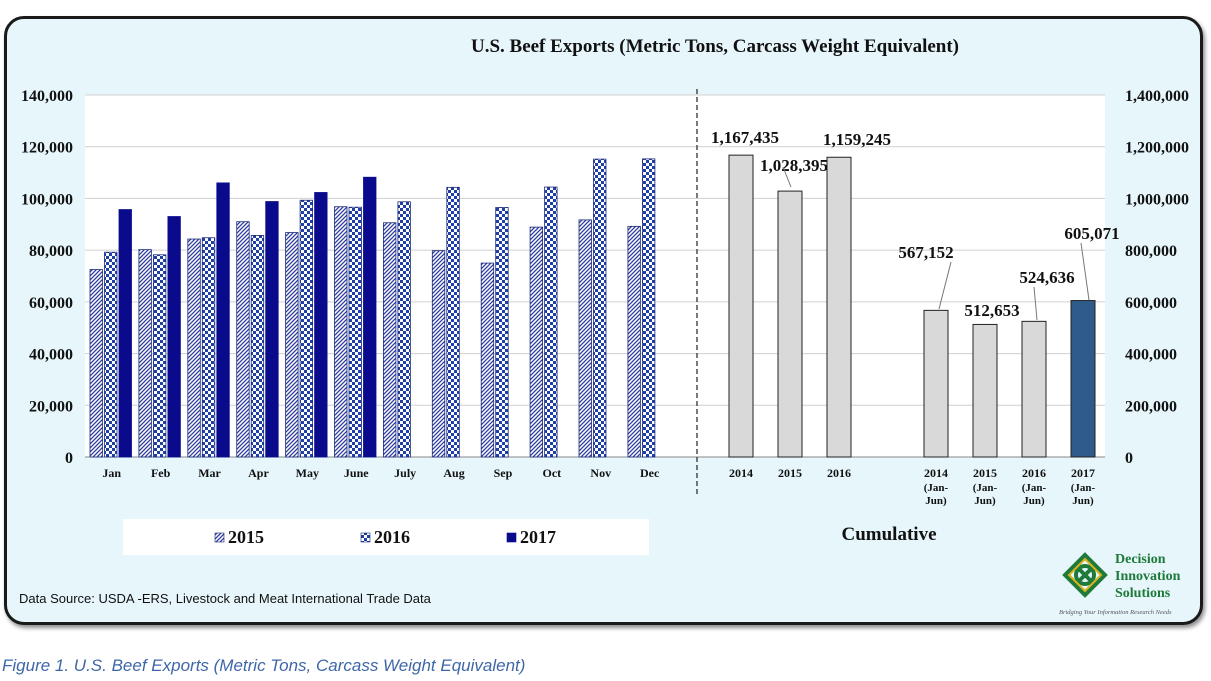 The image size is (1211, 681). What do you see at coordinates (1129, 458) in the screenshot?
I see `y-tick-label-right: 0` at bounding box center [1129, 458].